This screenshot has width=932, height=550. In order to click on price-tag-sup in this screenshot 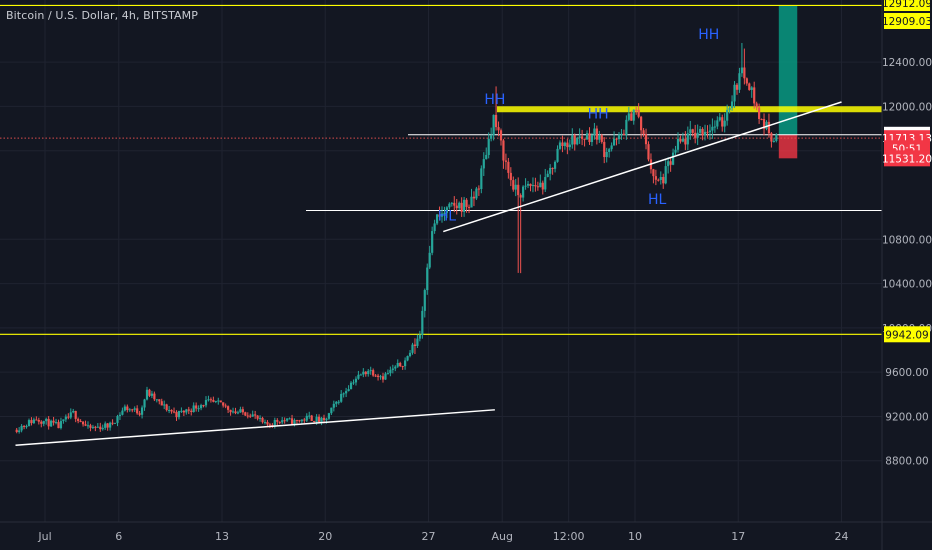, I will do `click(907, 334)`.